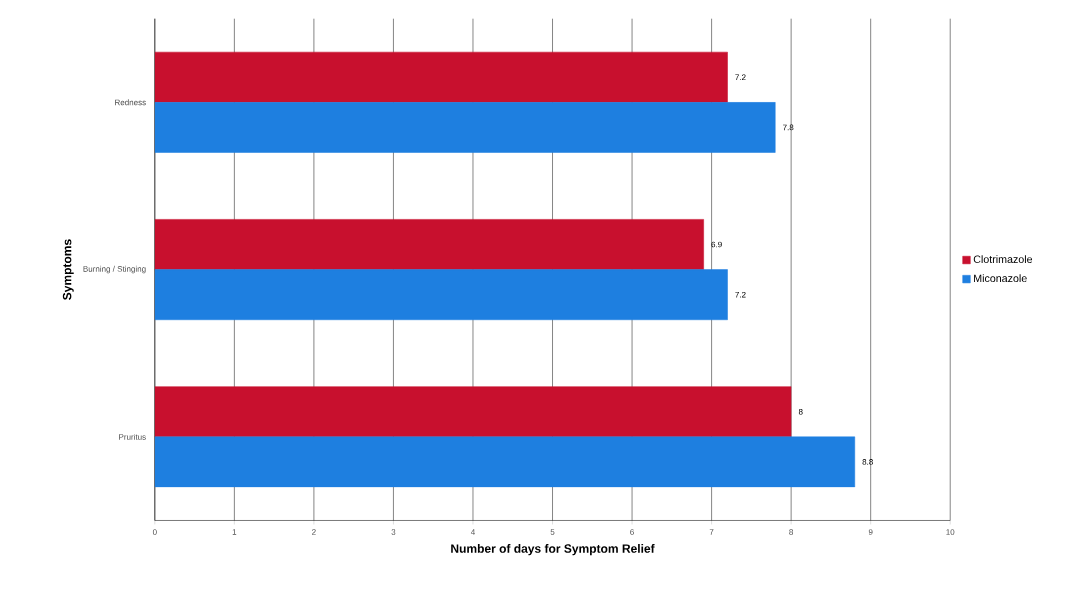 The width and height of the screenshot is (1081, 589). Describe the element at coordinates (68, 270) in the screenshot. I see `y-axis-title: Symptoms` at that location.